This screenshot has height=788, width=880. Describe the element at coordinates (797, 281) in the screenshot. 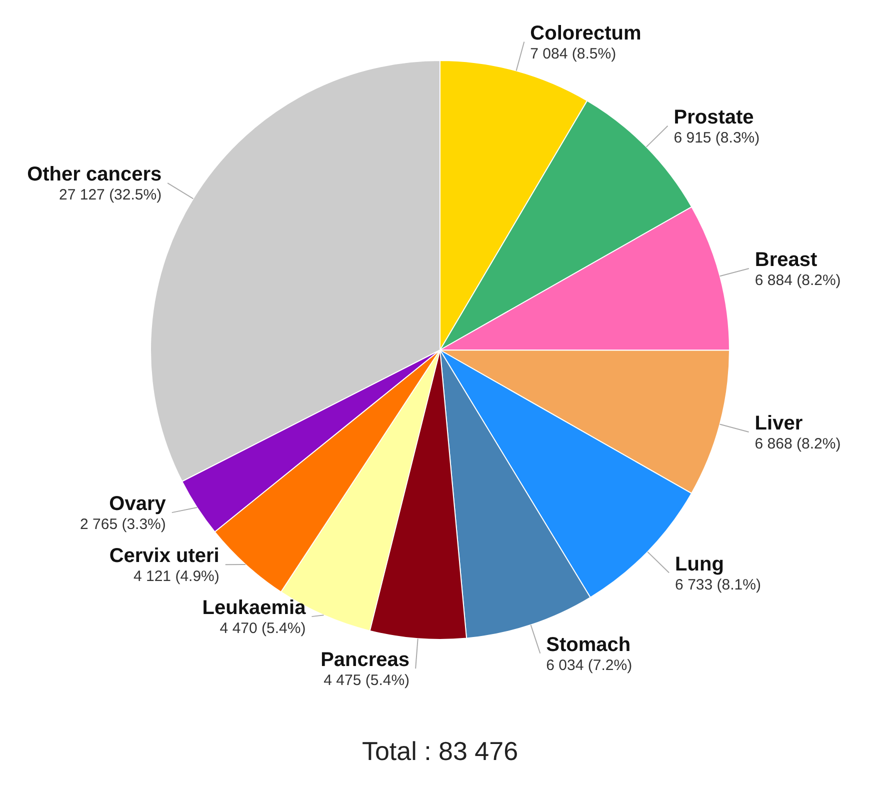

I see `data-label: 6 884 (8.2%)` at that location.